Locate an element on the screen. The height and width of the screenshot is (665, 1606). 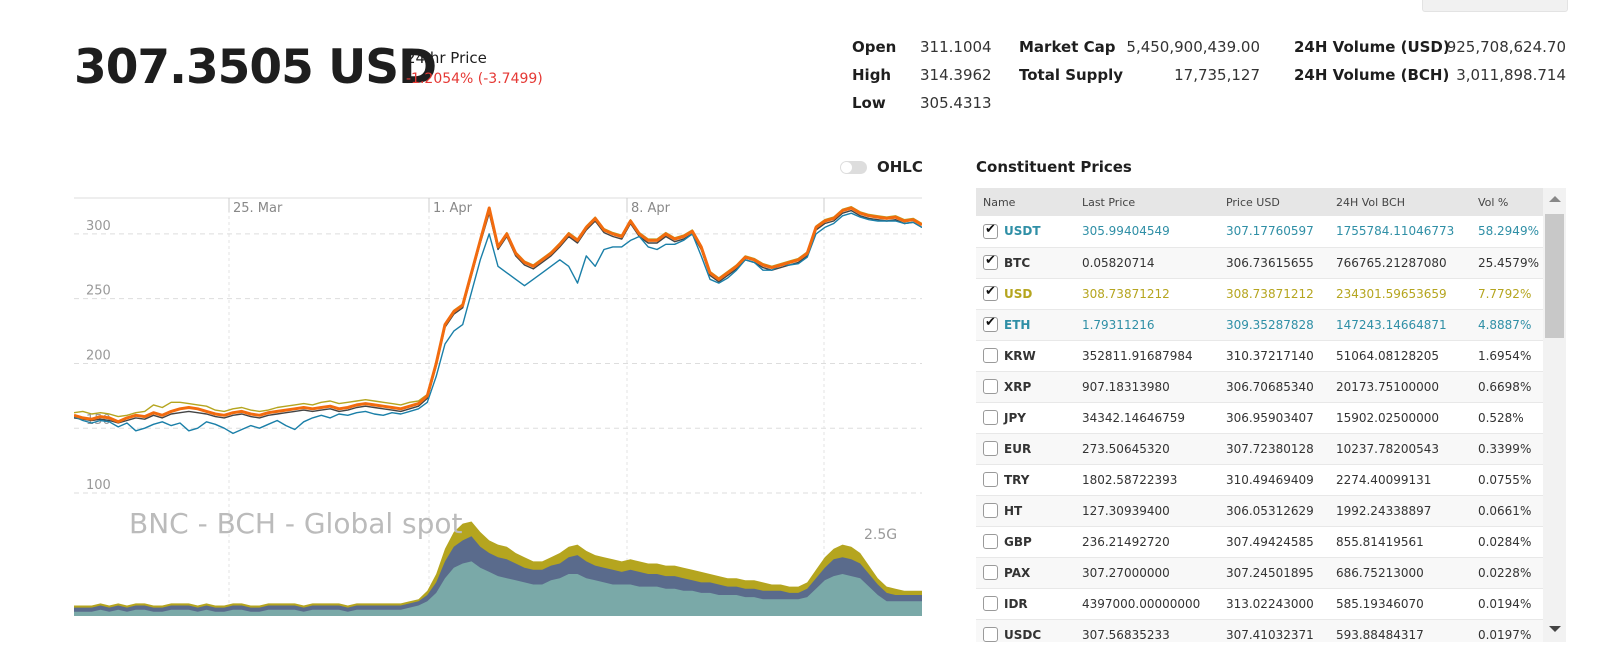
table-scrollbar is located at coordinates (1554, 415).